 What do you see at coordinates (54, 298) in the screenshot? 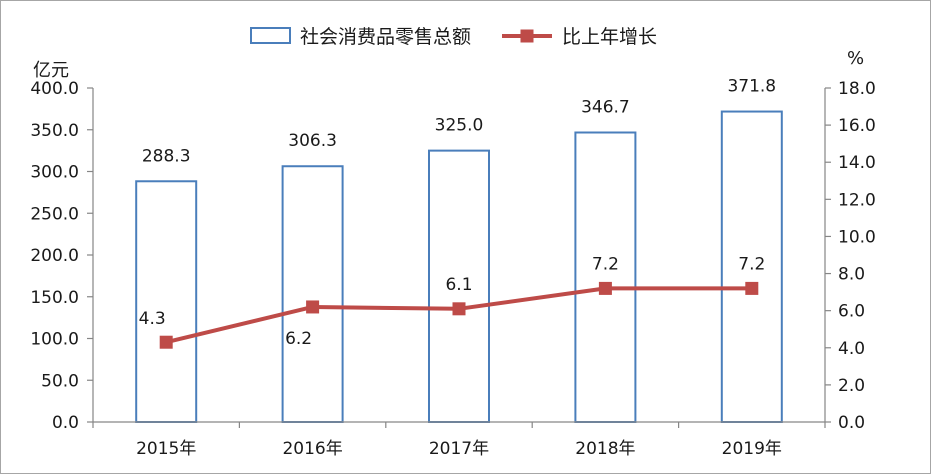
I see `y-left-tick-label: 150.0` at bounding box center [54, 298].